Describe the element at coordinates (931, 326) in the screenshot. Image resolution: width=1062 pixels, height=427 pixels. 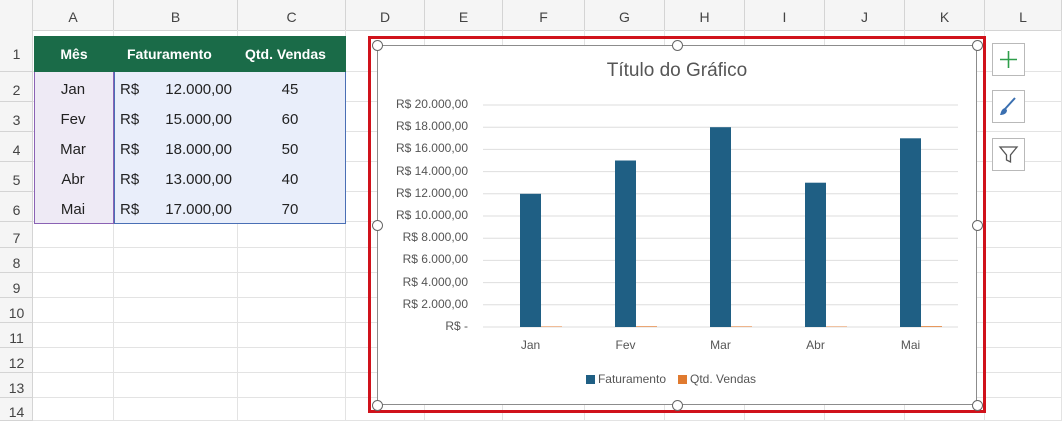
I see `bar-qtd-vendas-mai` at that location.